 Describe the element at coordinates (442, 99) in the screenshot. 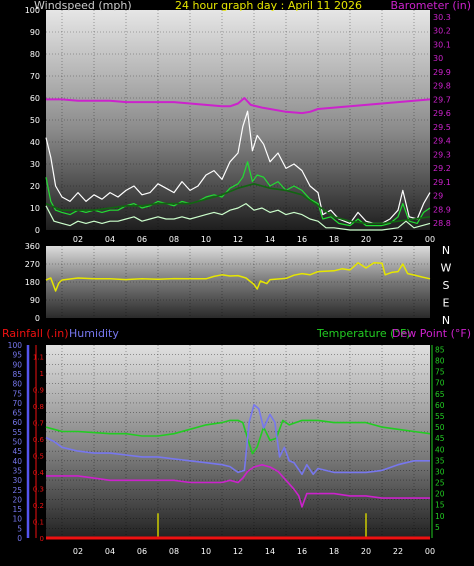

I see `barometer-tick: 29.7` at that location.